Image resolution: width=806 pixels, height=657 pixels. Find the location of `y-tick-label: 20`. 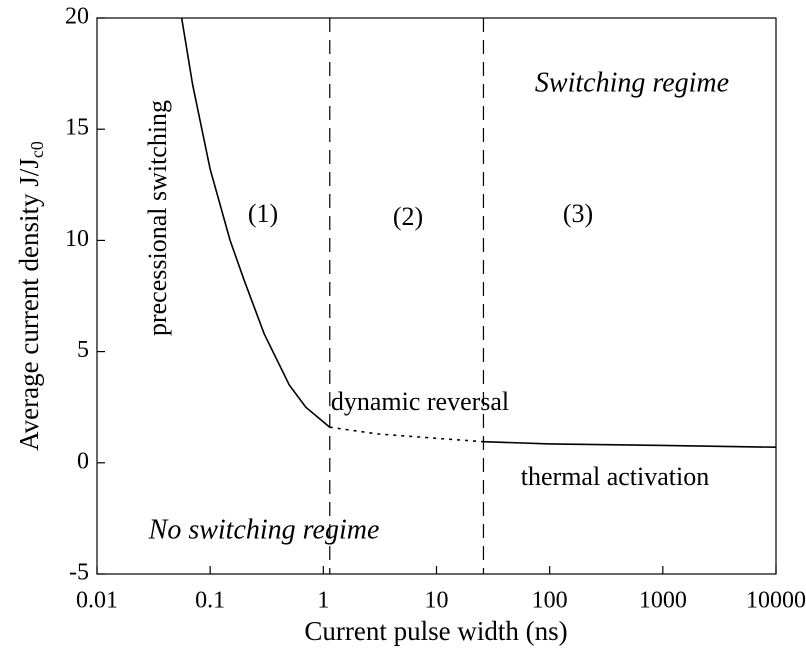

y-tick-label: 20 is located at coordinates (77, 17).